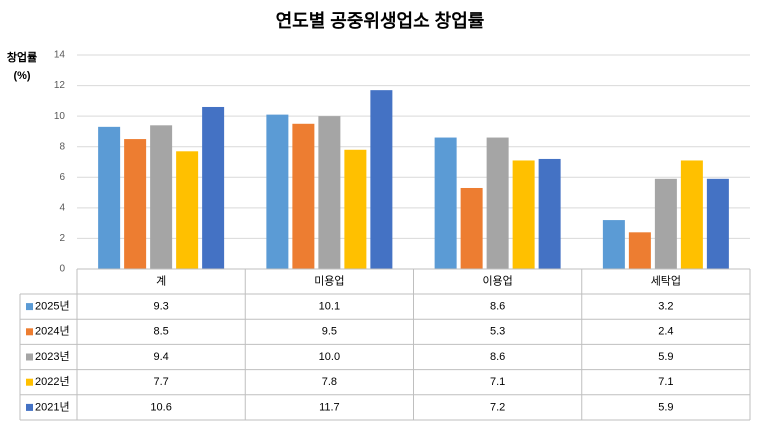 The image size is (761, 424). Describe the element at coordinates (666, 280) in the screenshot. I see `x-tick-label: 세탁업` at that location.